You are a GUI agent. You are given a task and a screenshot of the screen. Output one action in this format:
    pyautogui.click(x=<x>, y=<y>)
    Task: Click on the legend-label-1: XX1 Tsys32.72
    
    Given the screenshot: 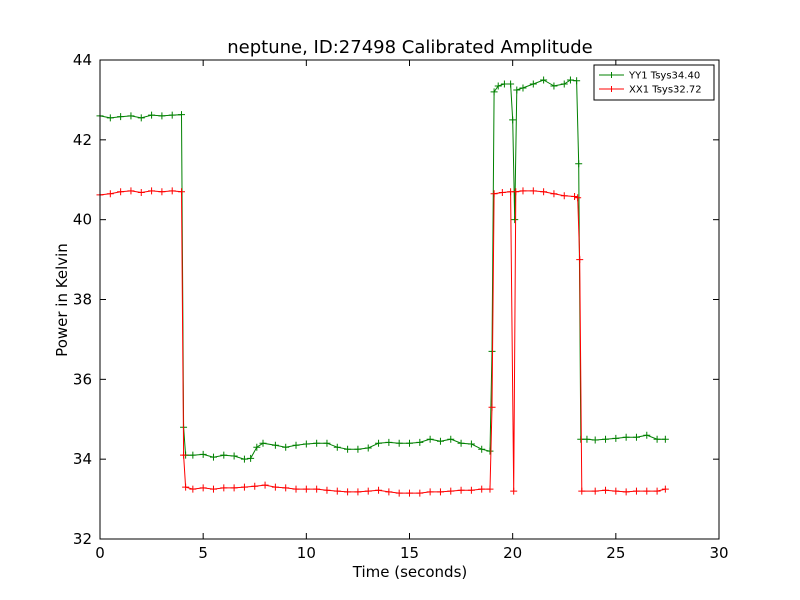 What is the action you would take?
    pyautogui.click(x=665, y=90)
    